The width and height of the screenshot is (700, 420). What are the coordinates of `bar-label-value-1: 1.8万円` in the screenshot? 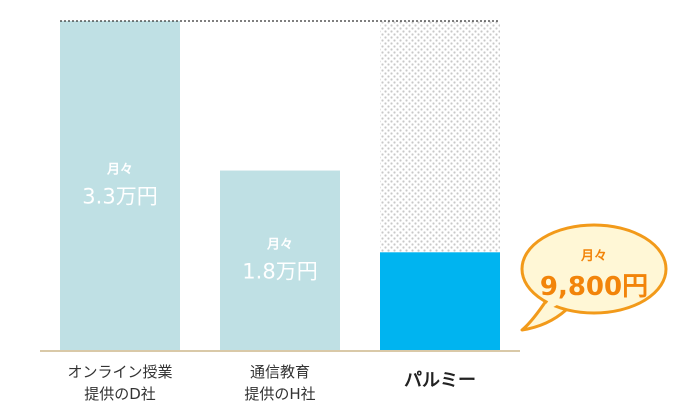 It's located at (279, 271).